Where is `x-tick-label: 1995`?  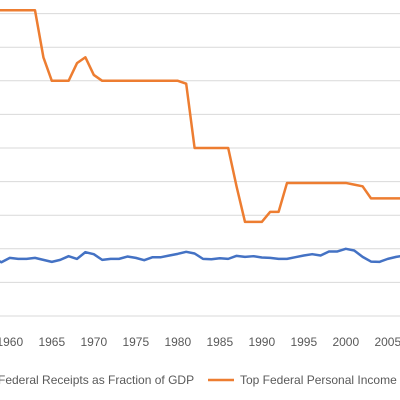
x-tick-label: 1995 is located at coordinates (303, 342).